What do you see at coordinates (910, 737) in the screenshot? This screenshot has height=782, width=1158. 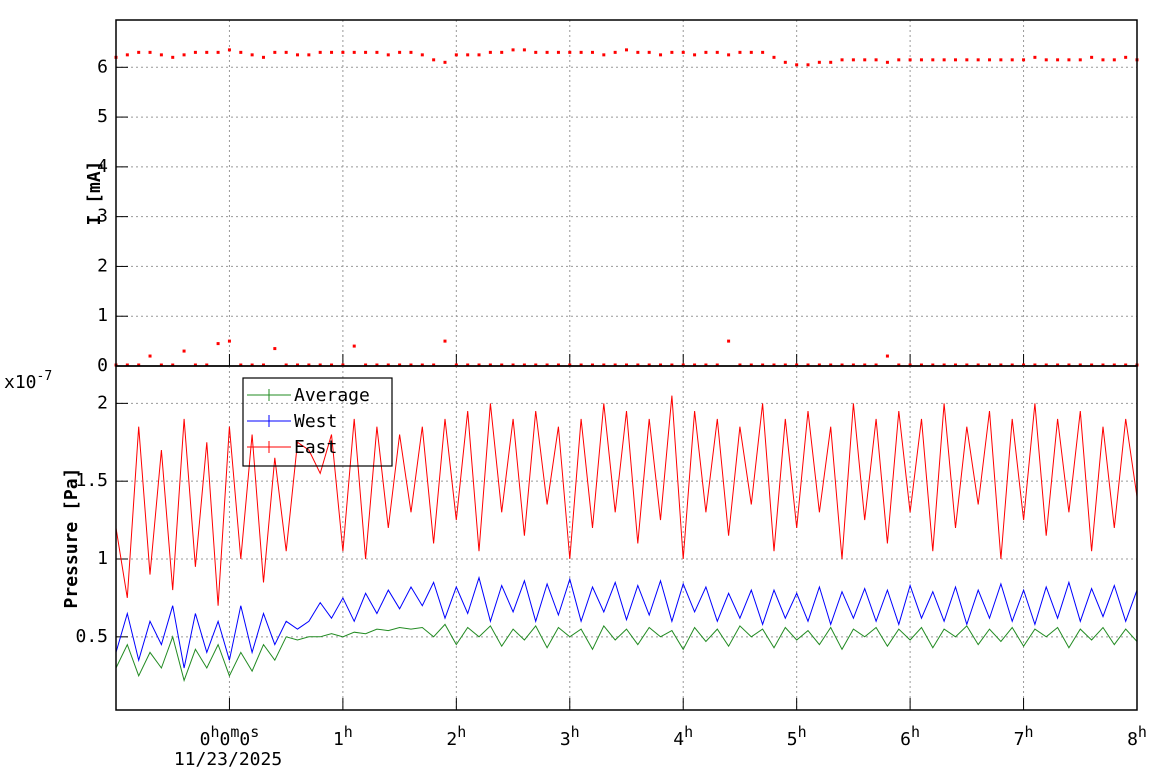 I see `x-tick-label: 6h` at bounding box center [910, 737].